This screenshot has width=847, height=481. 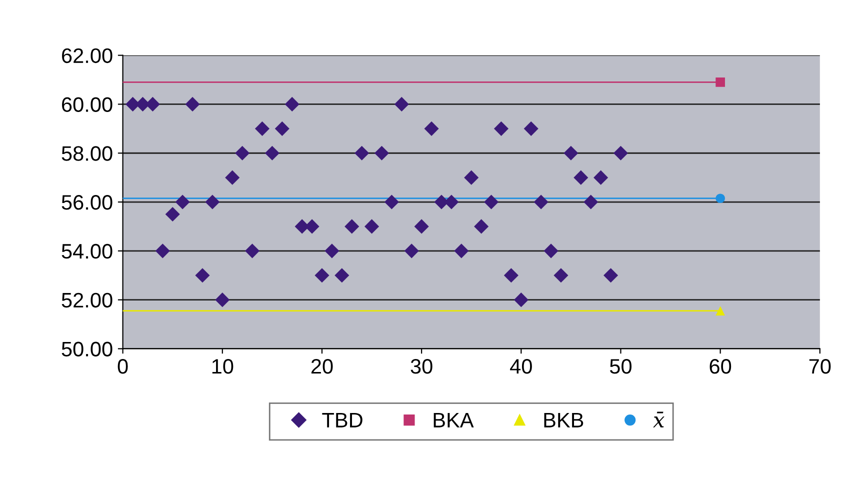 I want to click on y-tick-label: 60.00, so click(x=87, y=104).